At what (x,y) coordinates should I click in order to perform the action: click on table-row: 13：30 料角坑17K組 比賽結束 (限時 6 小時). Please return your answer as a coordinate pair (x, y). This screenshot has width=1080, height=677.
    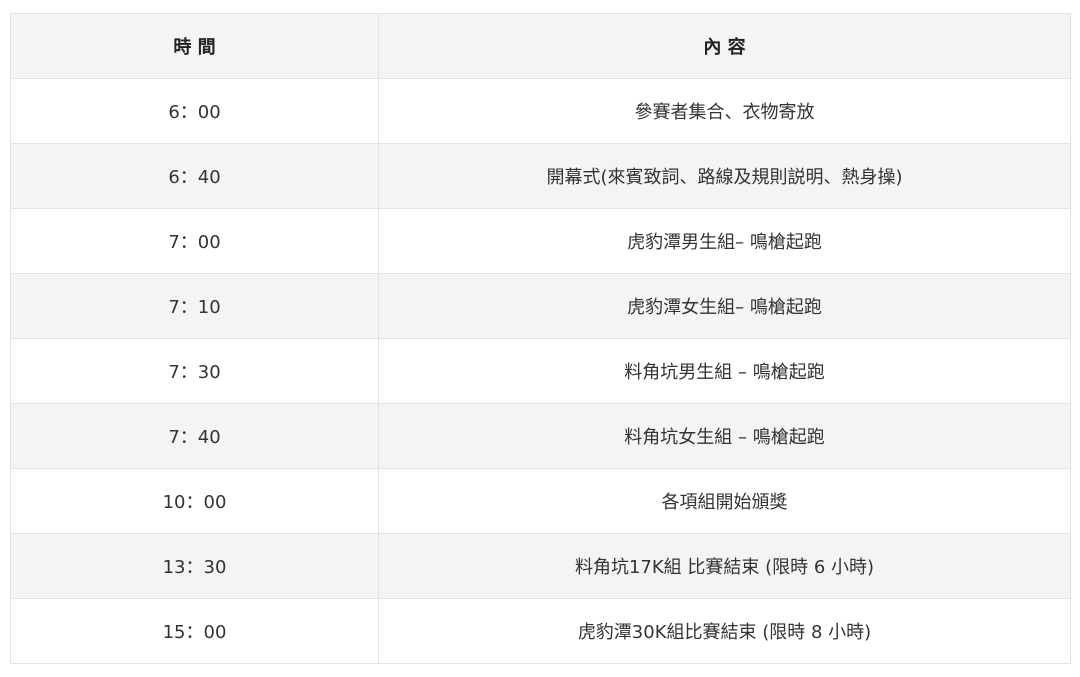
    Looking at the image, I should click on (540, 566).